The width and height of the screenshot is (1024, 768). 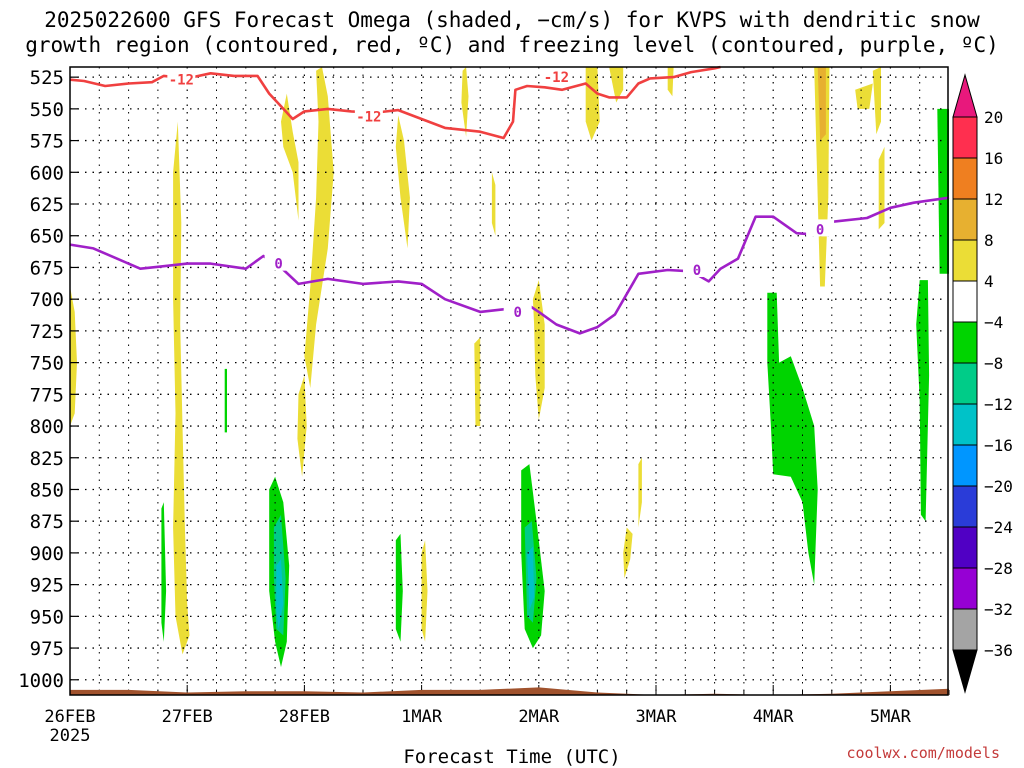 I want to click on y-tick-label: 650, so click(x=47, y=237).